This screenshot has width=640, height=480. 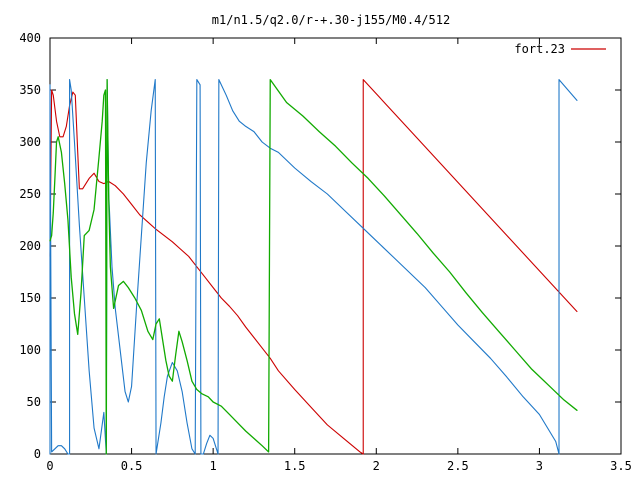 What do you see at coordinates (37, 454) in the screenshot?
I see `y-tick-label: 0` at bounding box center [37, 454].